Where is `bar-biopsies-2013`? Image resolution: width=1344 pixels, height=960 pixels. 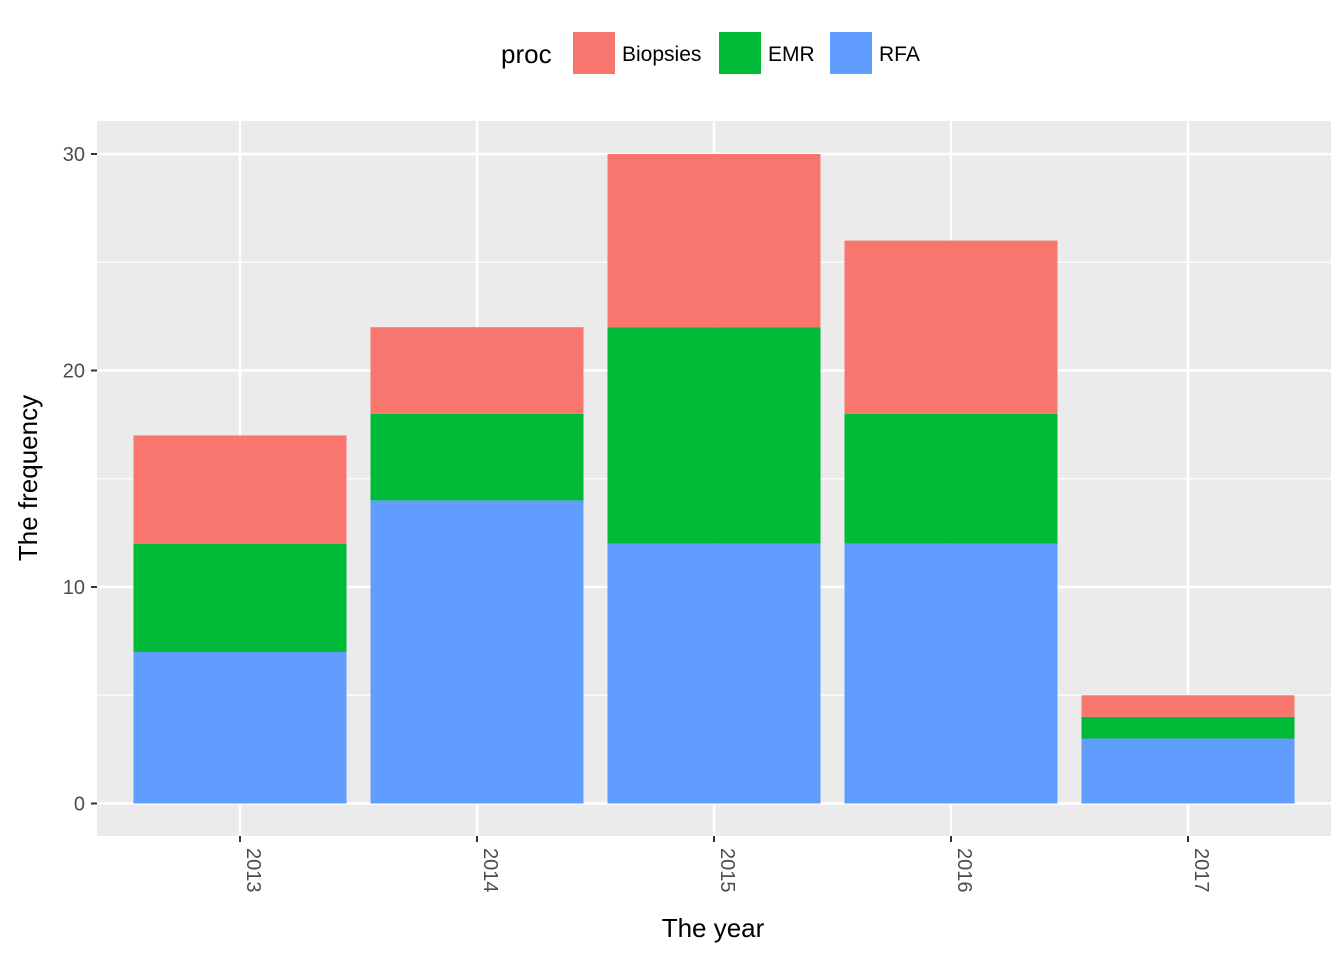 bar-biopsies-2013 is located at coordinates (240, 489).